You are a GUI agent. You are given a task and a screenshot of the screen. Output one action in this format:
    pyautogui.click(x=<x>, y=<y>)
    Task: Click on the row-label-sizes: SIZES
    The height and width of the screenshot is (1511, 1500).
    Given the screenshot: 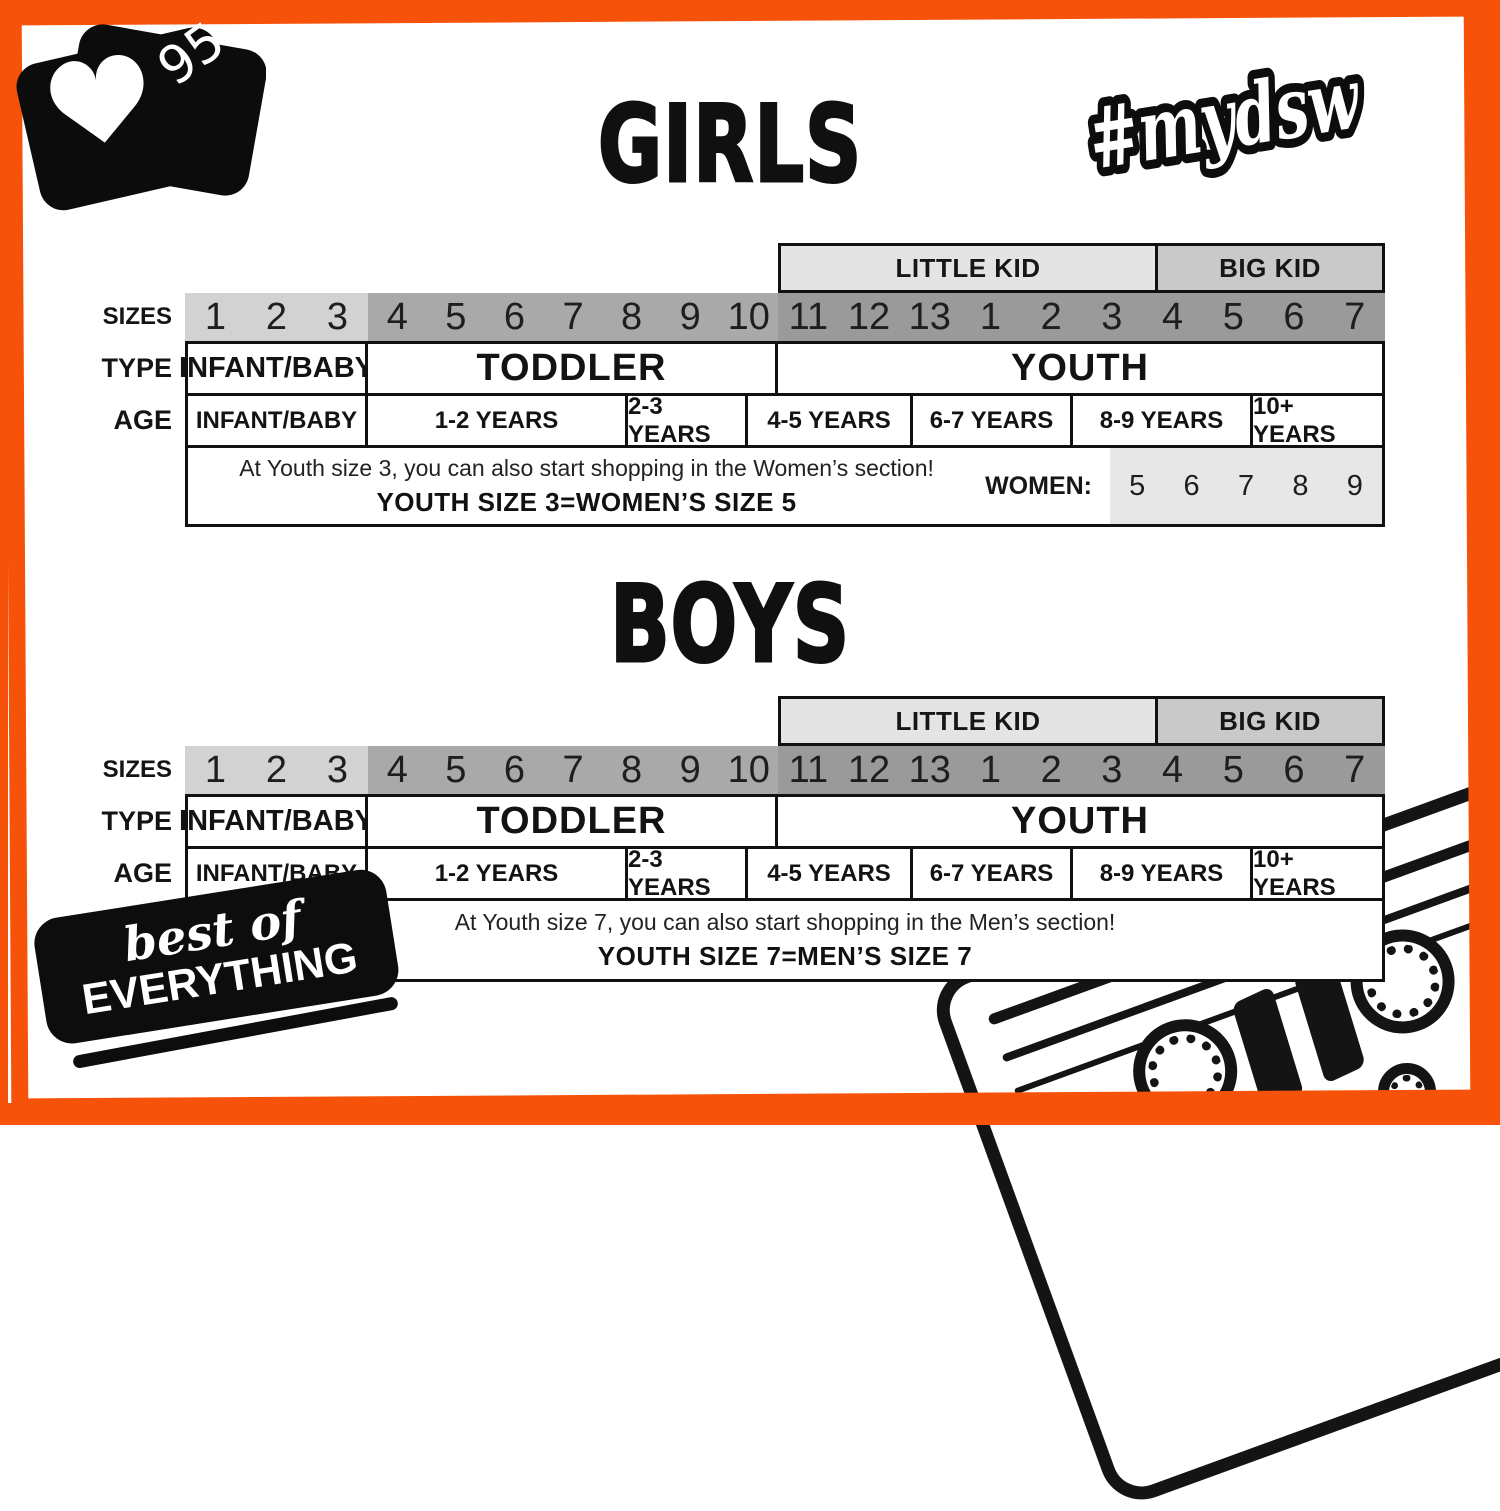 What is the action you would take?
    pyautogui.click(x=137, y=769)
    